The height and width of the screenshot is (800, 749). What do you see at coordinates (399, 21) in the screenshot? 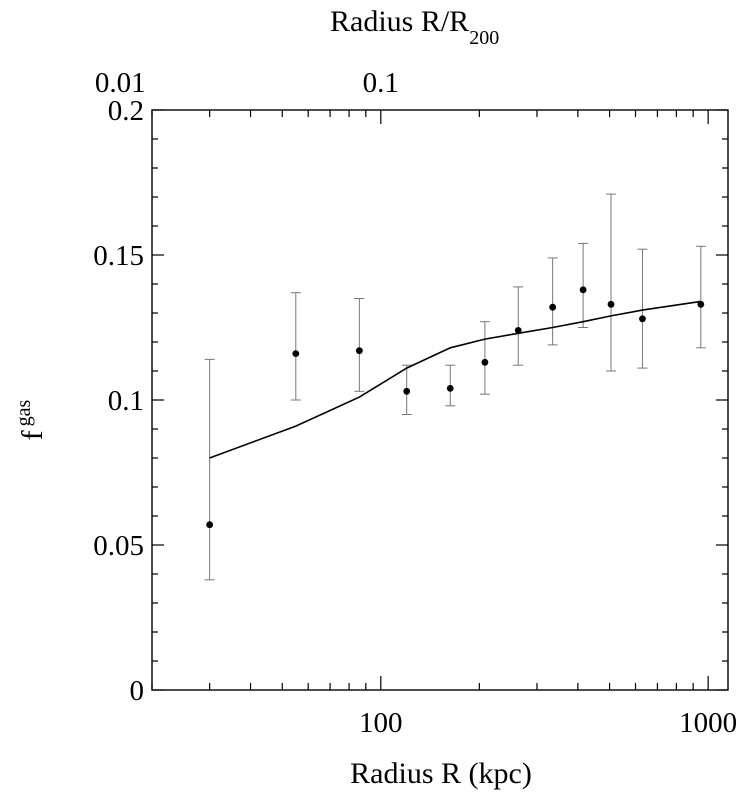
I see `top-axis-label-main: Radius R/R` at bounding box center [399, 21].